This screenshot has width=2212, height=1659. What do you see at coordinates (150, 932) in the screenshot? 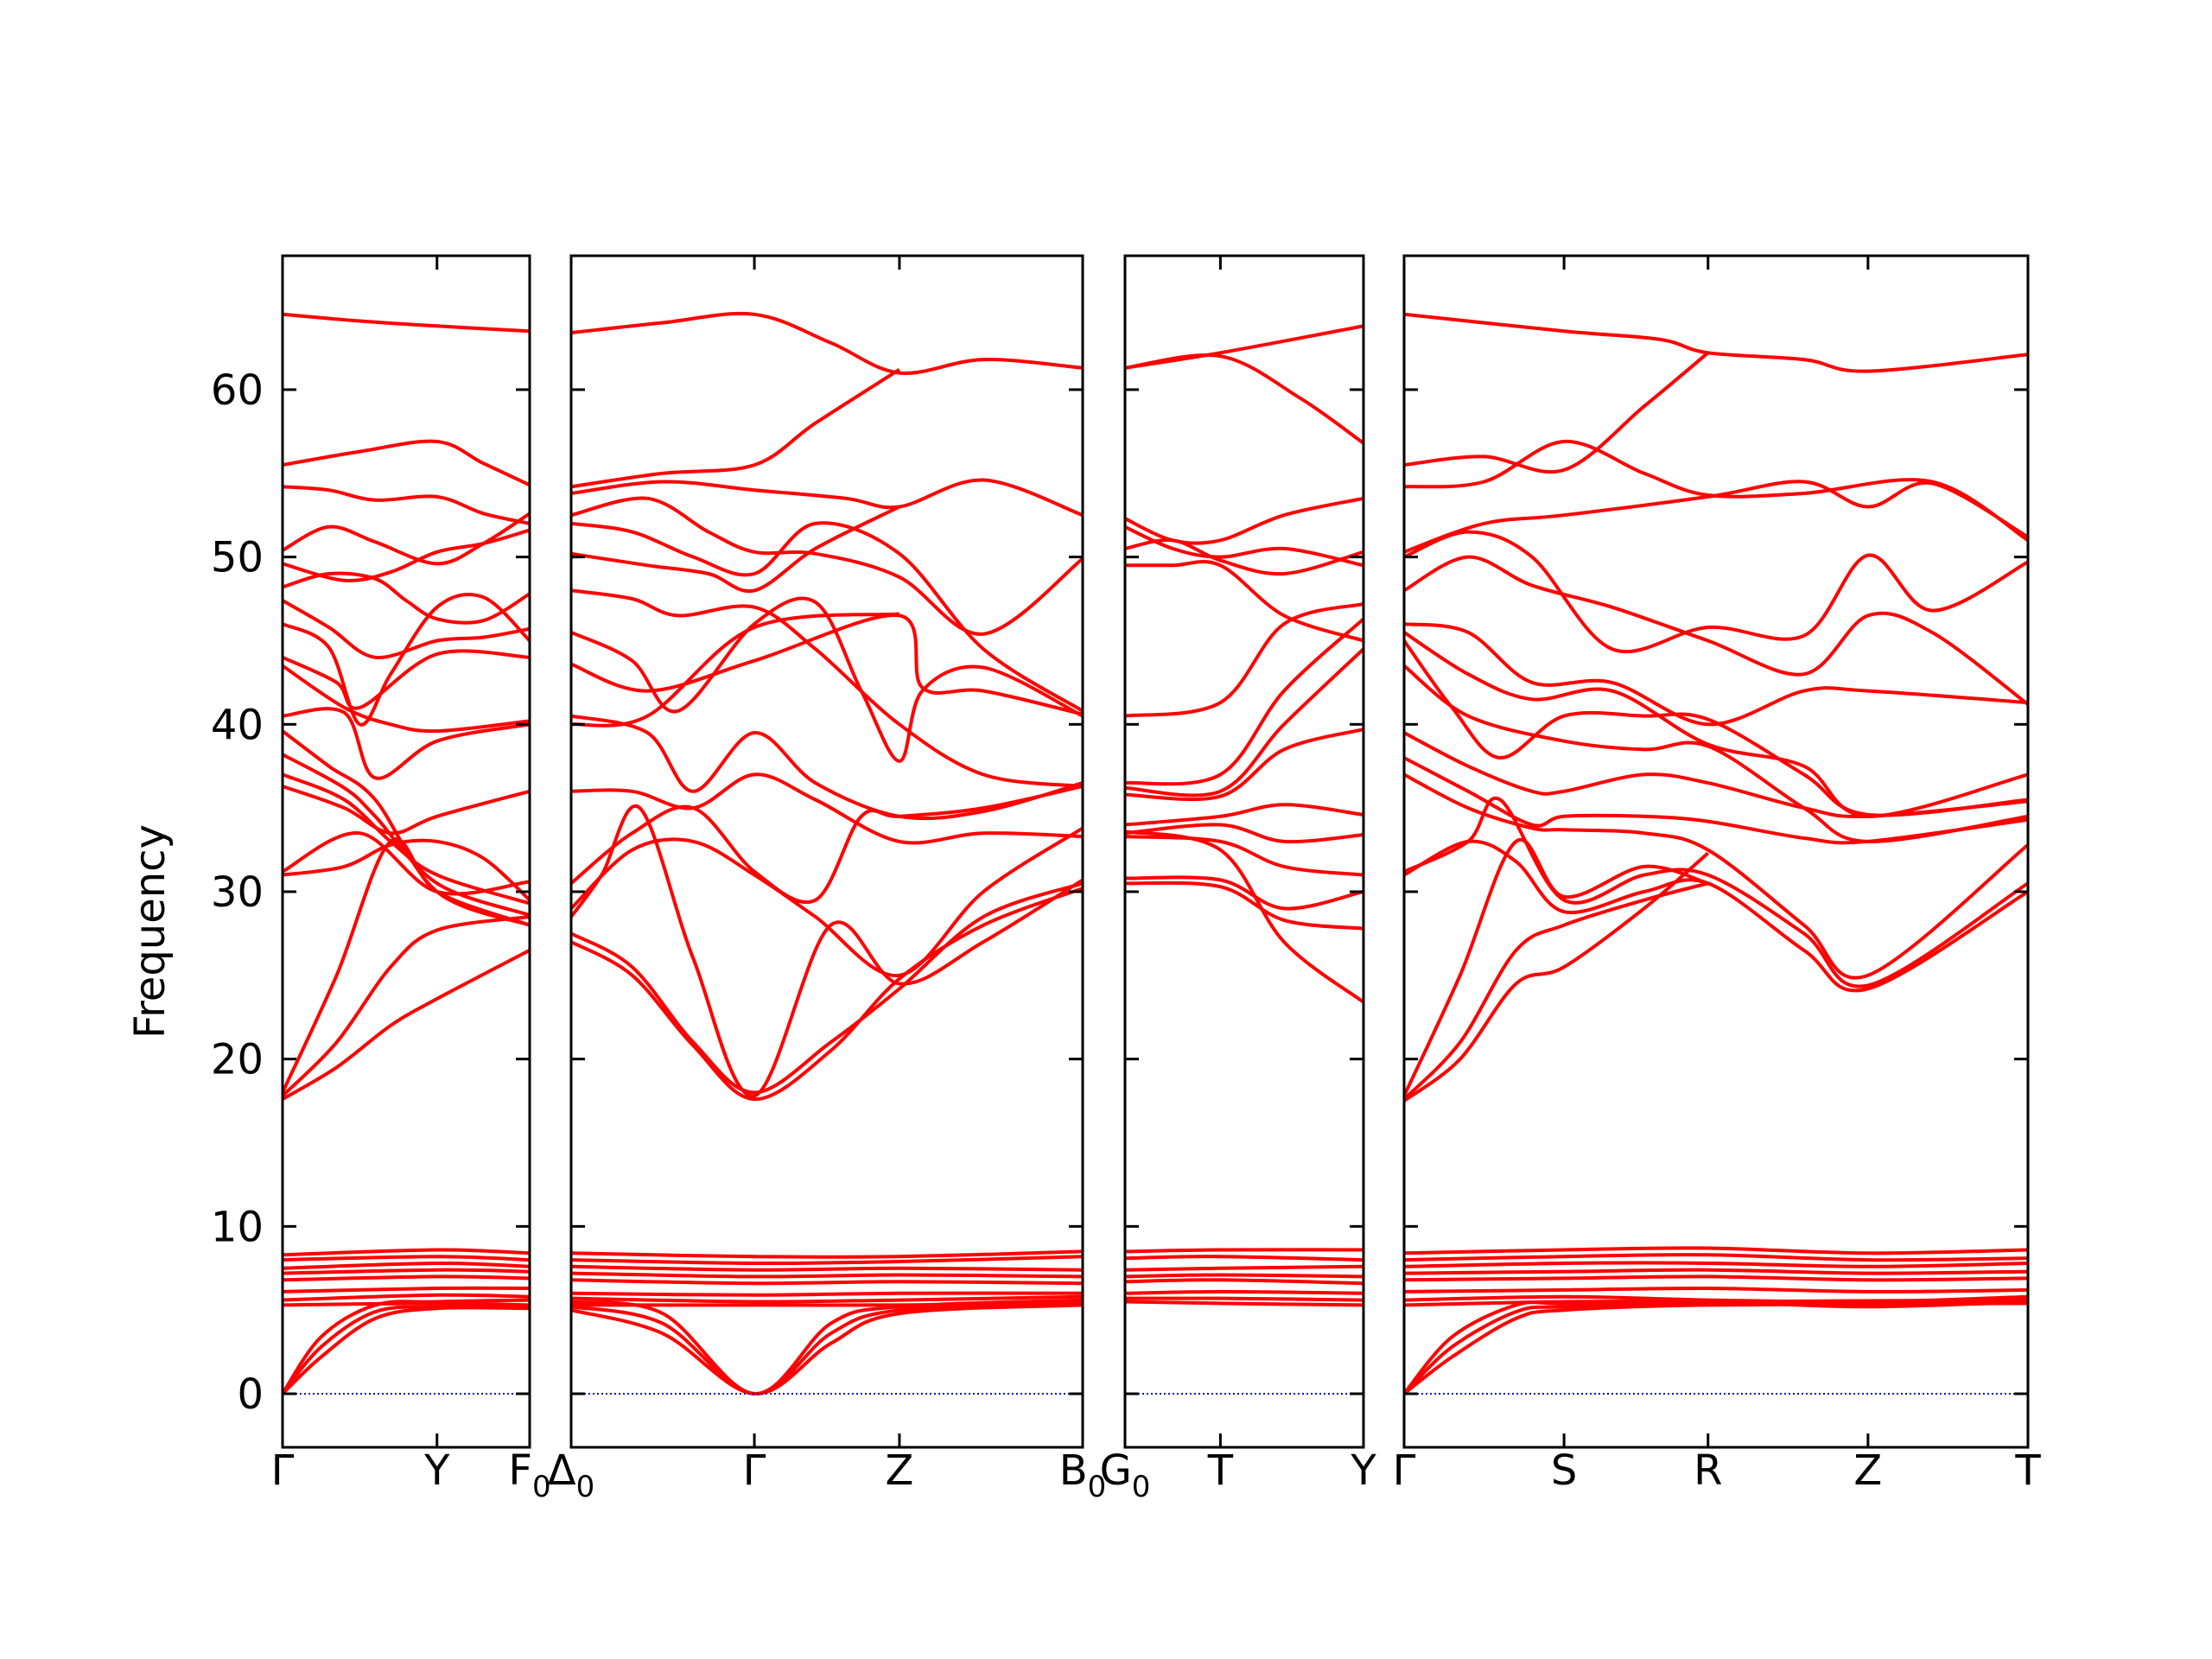
I see `y-axis-label: Frequency` at bounding box center [150, 932].